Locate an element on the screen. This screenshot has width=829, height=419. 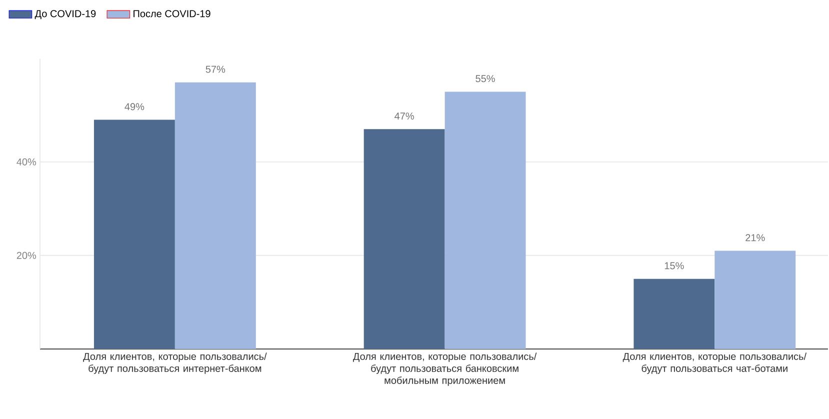
legend-label: После COVID-19 is located at coordinates (172, 14).